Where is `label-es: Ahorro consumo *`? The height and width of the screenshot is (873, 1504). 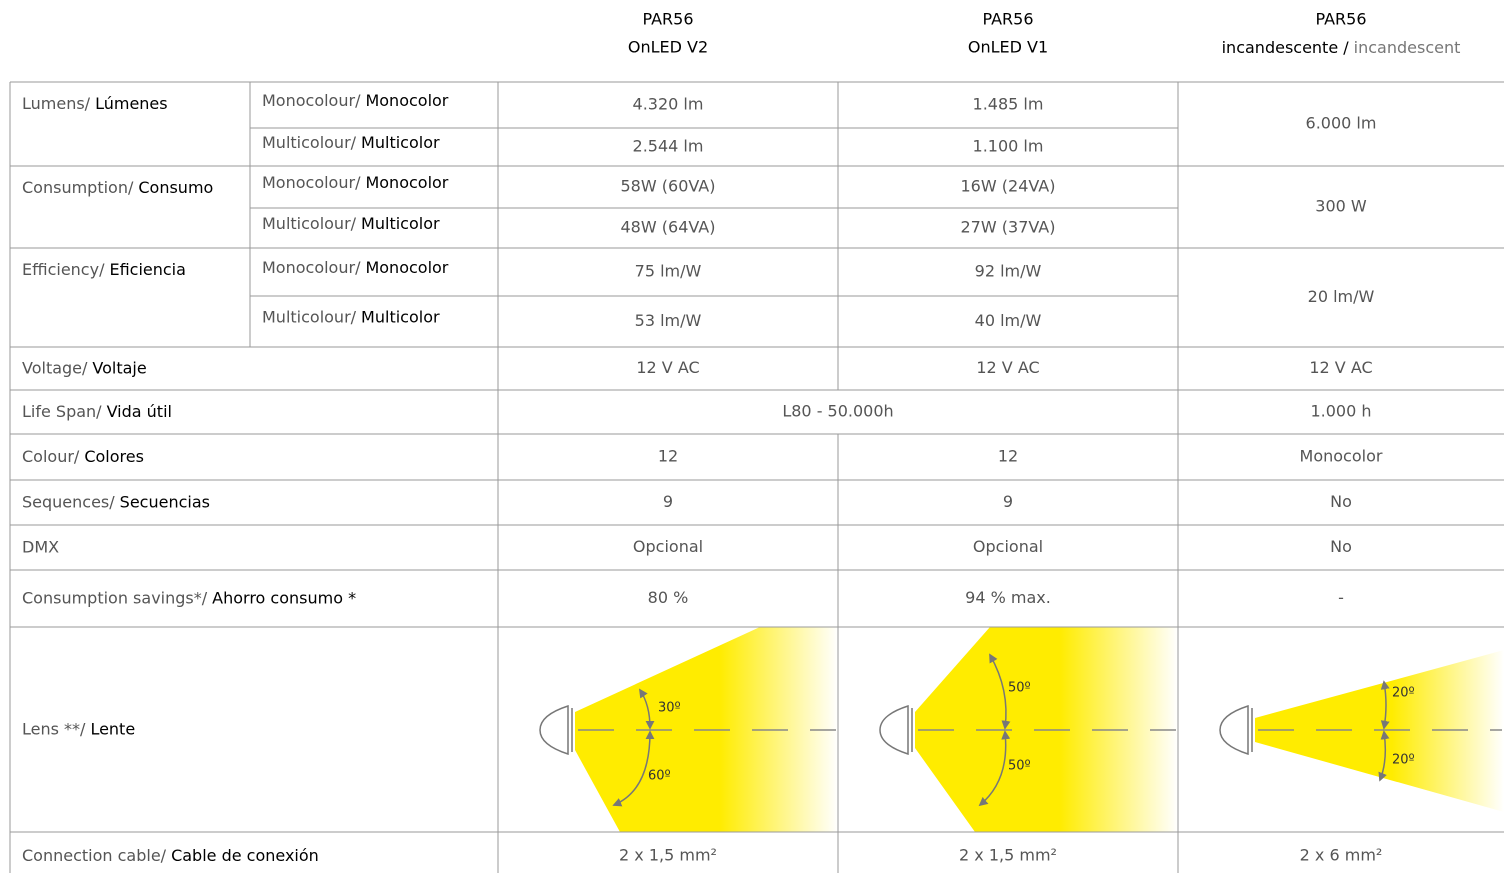 label-es: Ahorro consumo * is located at coordinates (284, 597).